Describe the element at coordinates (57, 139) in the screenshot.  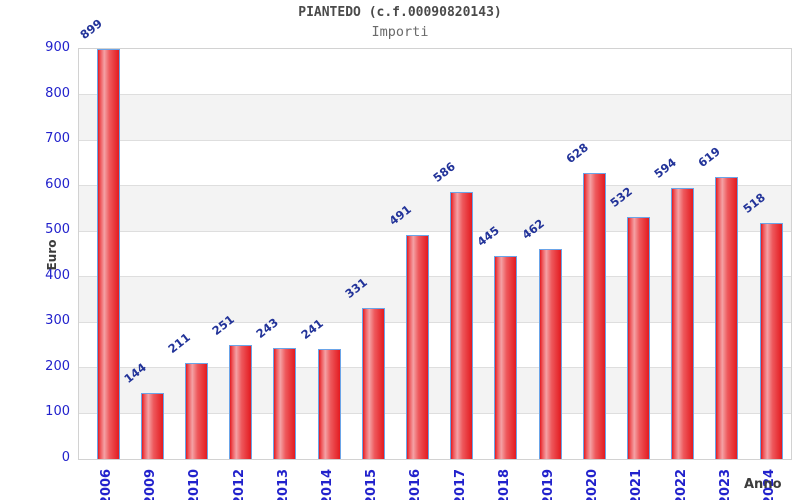
I see `y-tick-label: 700` at that location.